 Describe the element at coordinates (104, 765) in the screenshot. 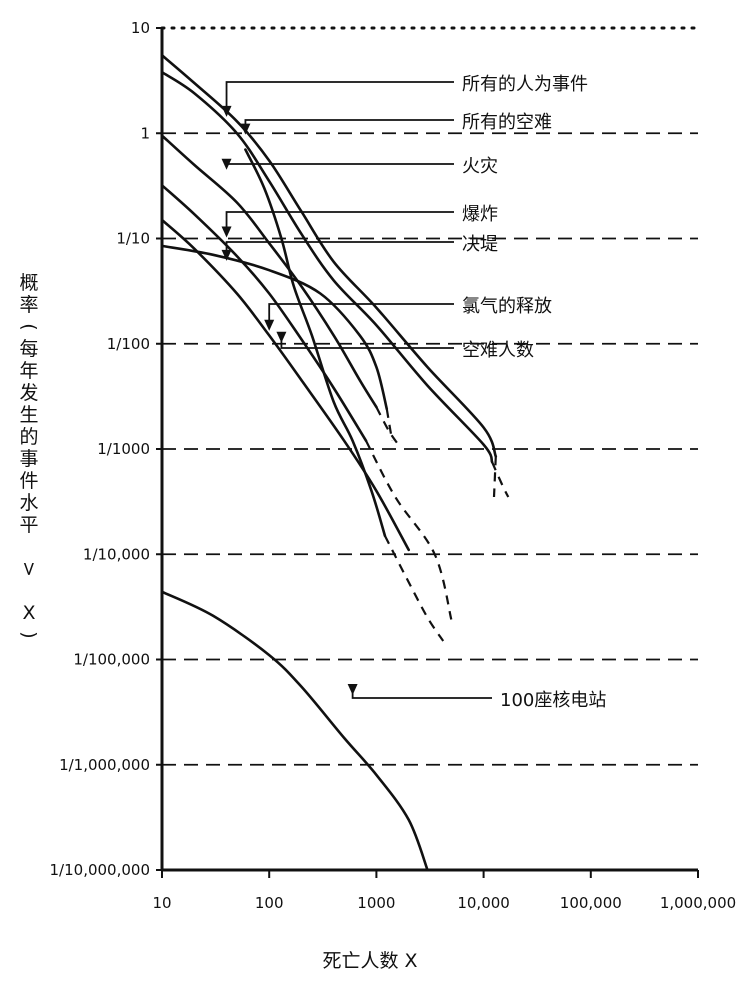

I see `y-tick-label: 1/1,000,000` at that location.